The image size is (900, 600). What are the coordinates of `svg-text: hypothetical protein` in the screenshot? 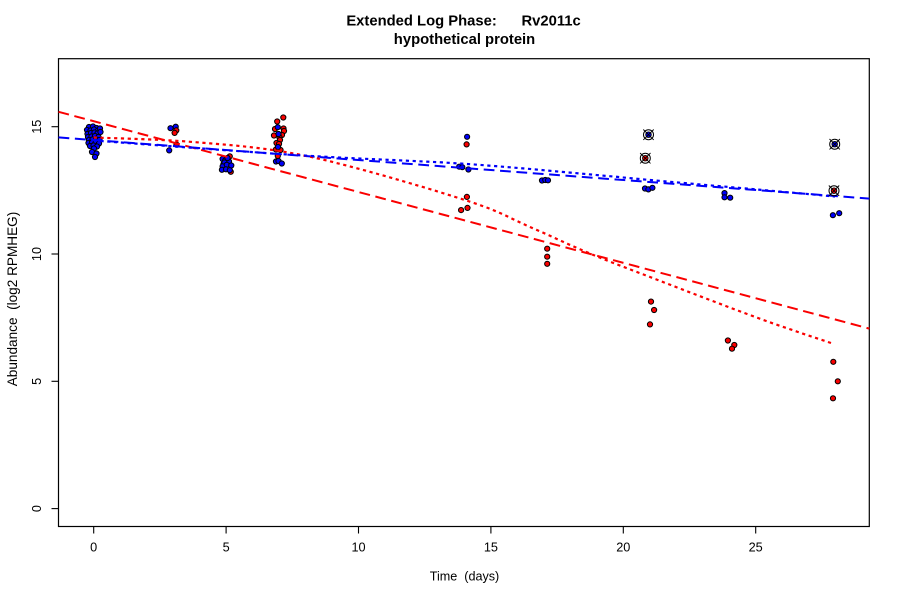 It's located at (464, 40).